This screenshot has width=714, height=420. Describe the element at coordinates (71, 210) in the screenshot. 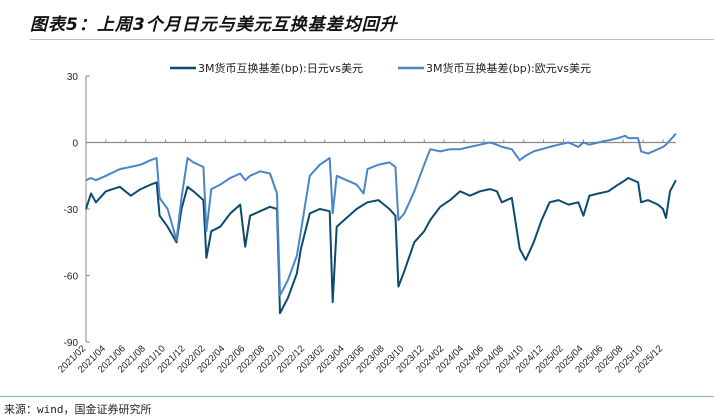

I see `y-tick-label: -30` at that location.